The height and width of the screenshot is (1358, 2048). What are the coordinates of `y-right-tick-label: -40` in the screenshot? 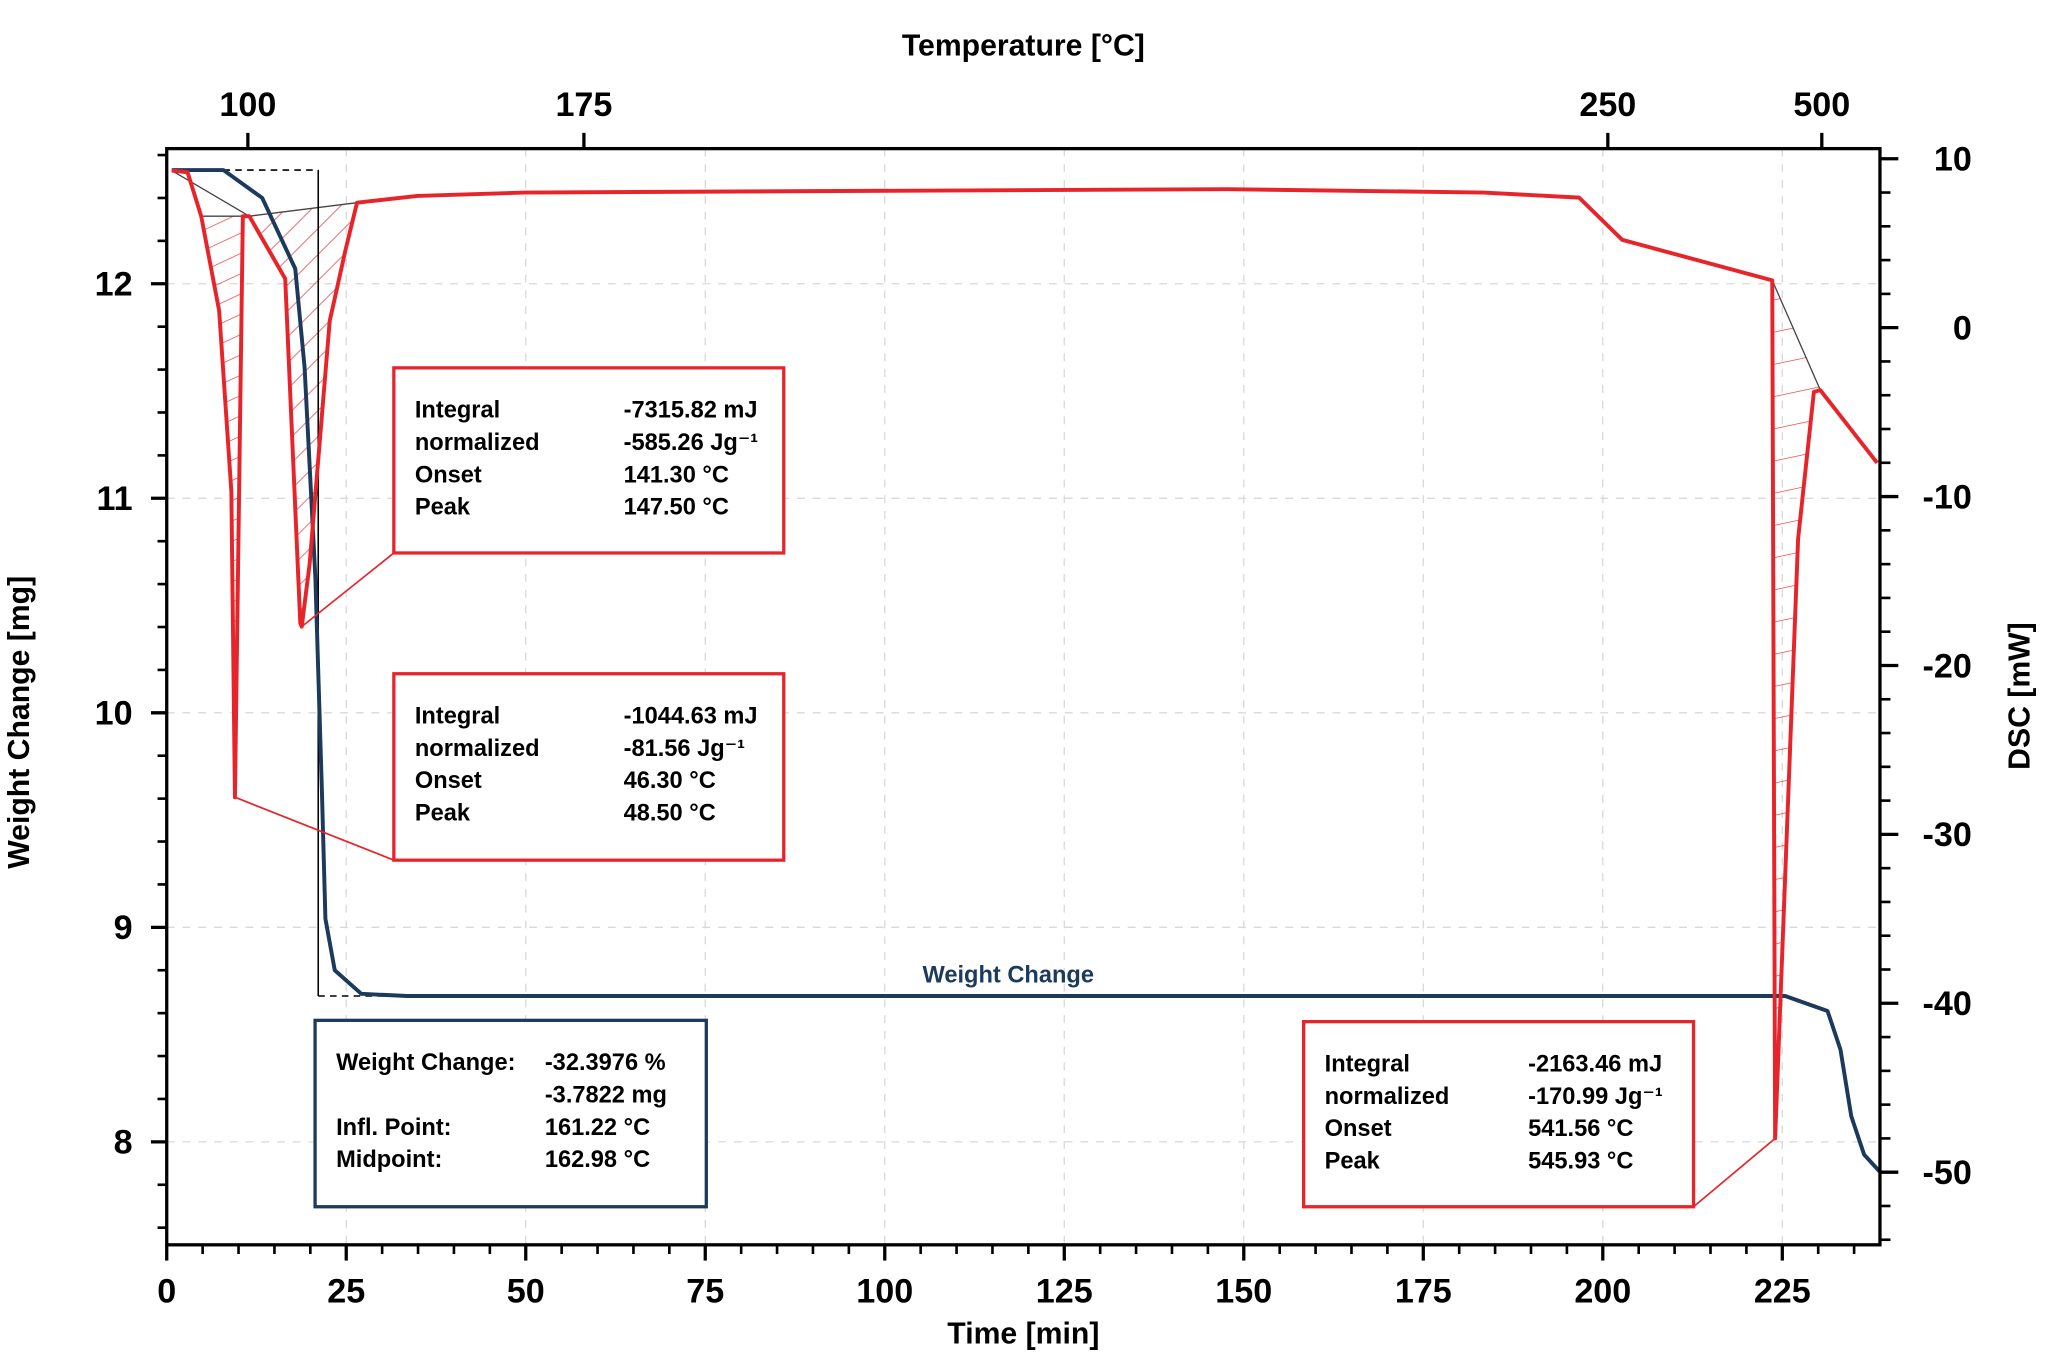 It's located at (1947, 1004).